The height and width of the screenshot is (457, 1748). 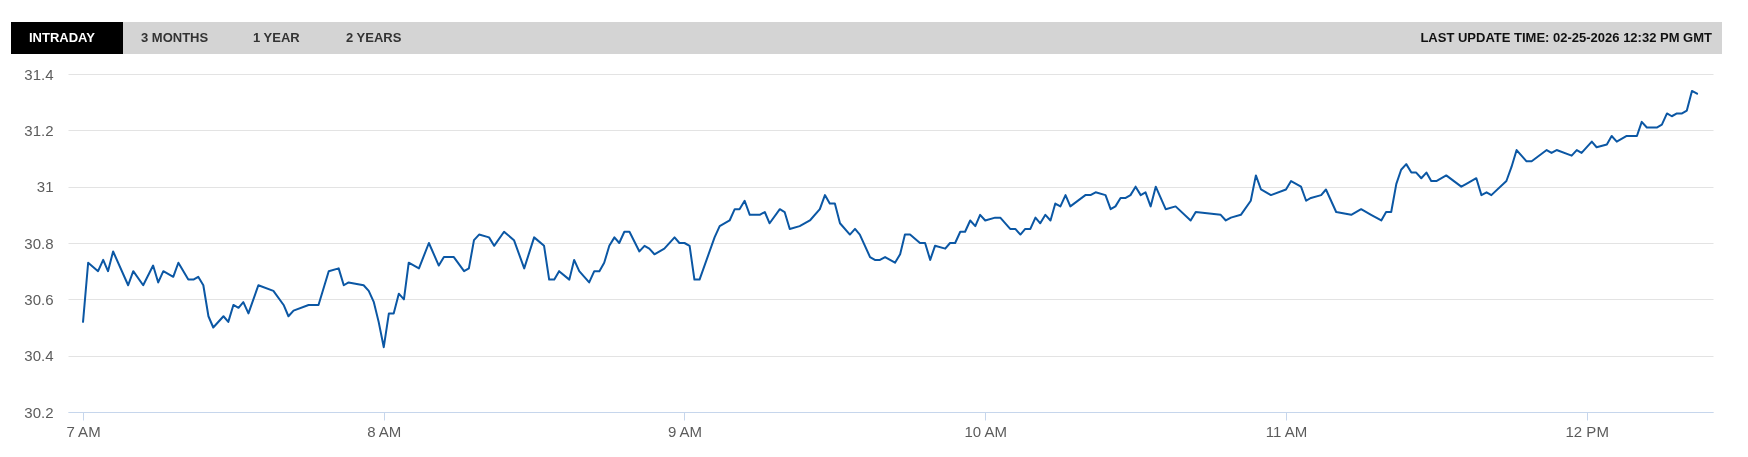 What do you see at coordinates (39, 356) in the screenshot?
I see `y-tick-label: 30.4` at bounding box center [39, 356].